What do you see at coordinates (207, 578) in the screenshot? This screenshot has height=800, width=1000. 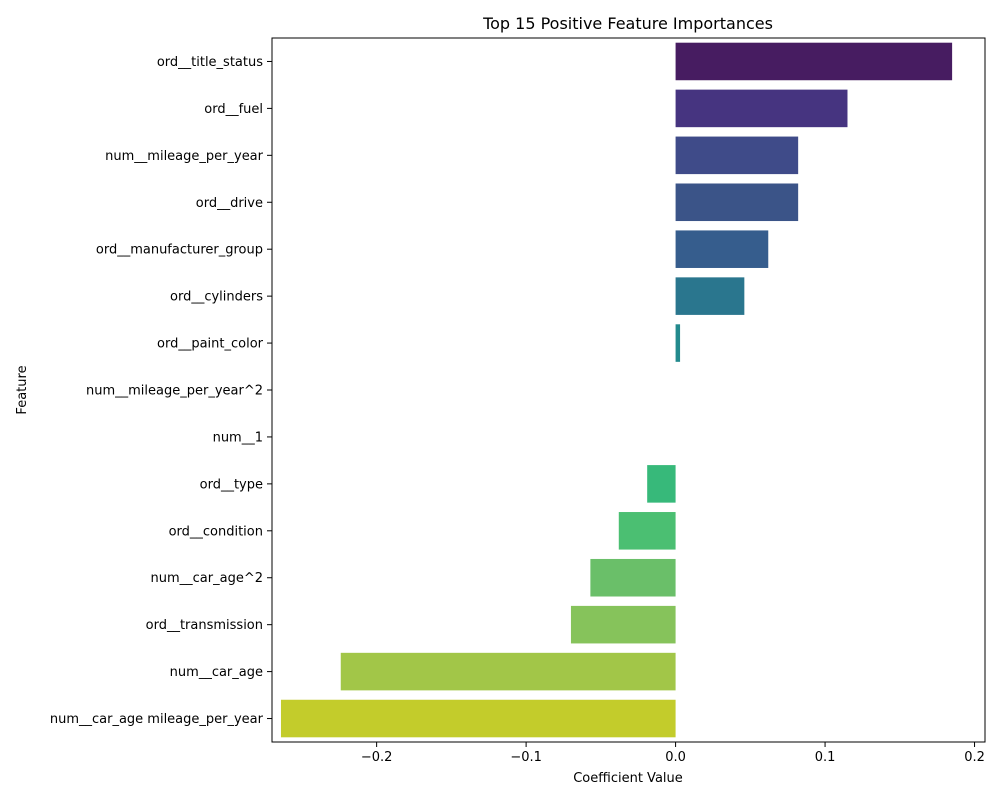 I see `y-tick-label: num__car_age^2` at bounding box center [207, 578].